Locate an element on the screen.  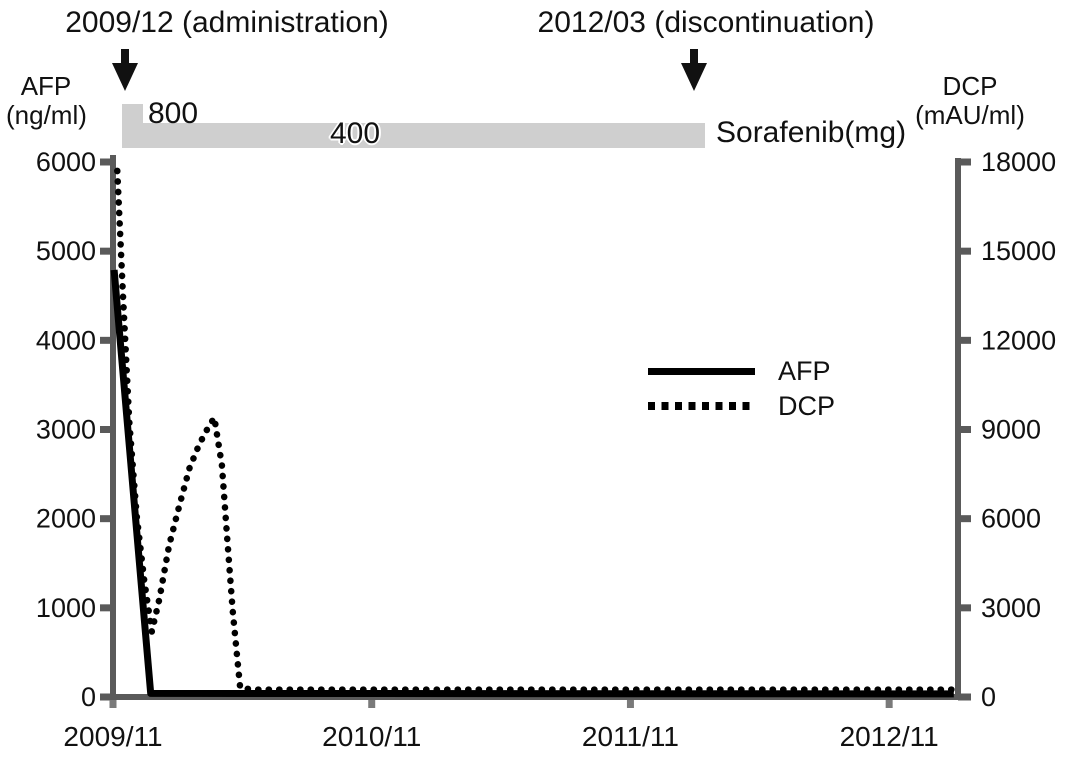
legend: AFP DCP is located at coordinates (741, 388).